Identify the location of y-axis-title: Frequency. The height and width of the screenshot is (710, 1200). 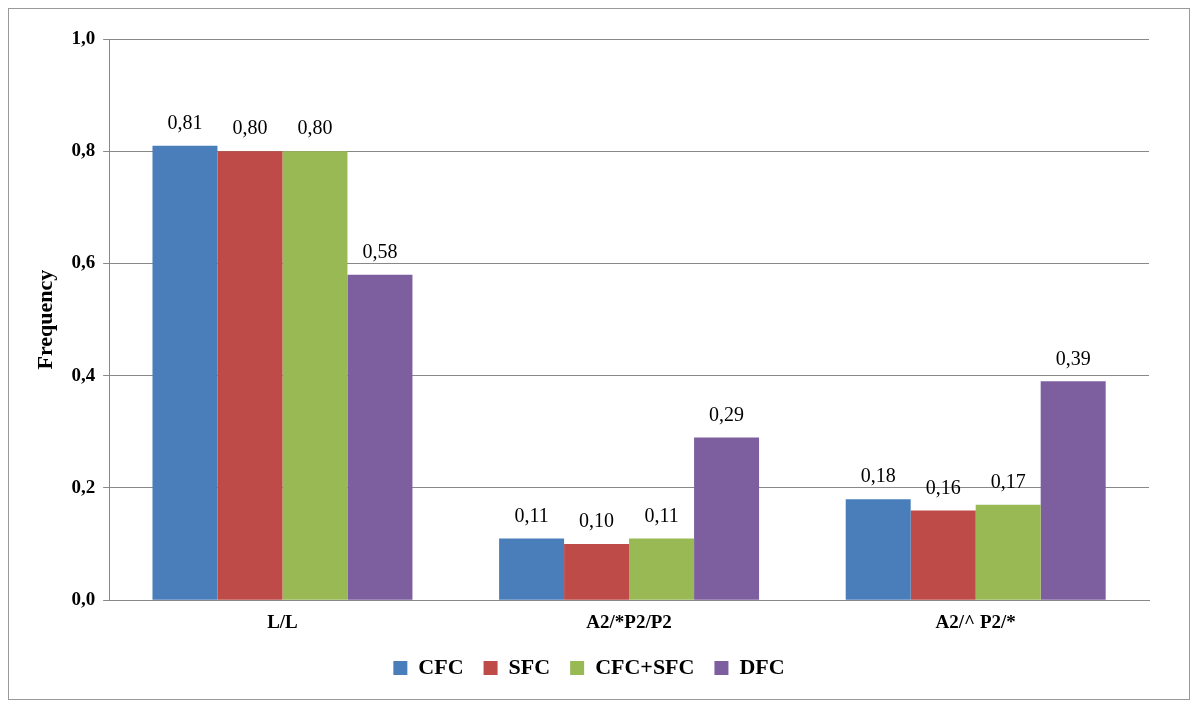
(44, 319).